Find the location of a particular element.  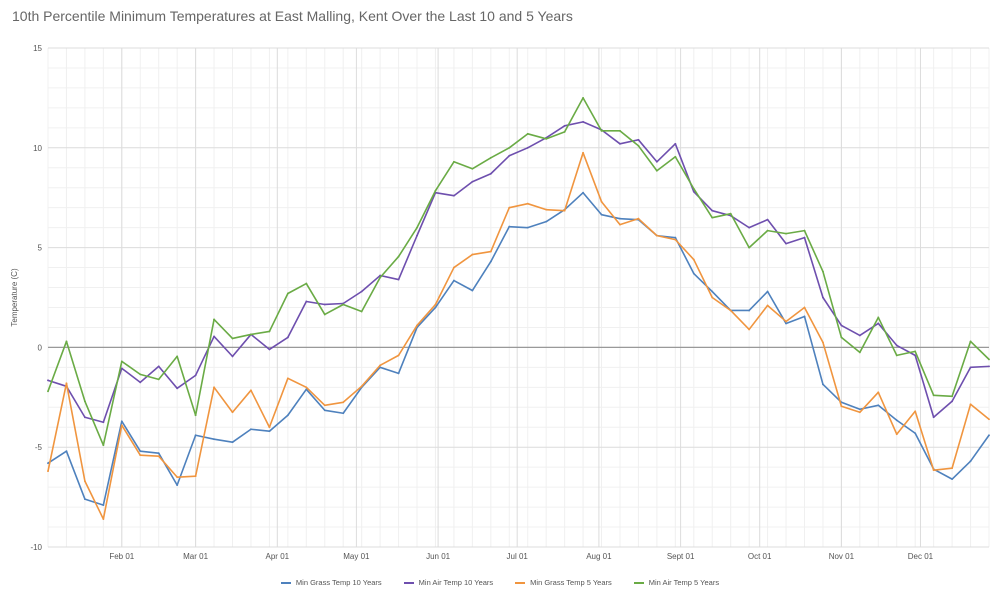

x-tick-label: Jul 01 is located at coordinates (518, 556).